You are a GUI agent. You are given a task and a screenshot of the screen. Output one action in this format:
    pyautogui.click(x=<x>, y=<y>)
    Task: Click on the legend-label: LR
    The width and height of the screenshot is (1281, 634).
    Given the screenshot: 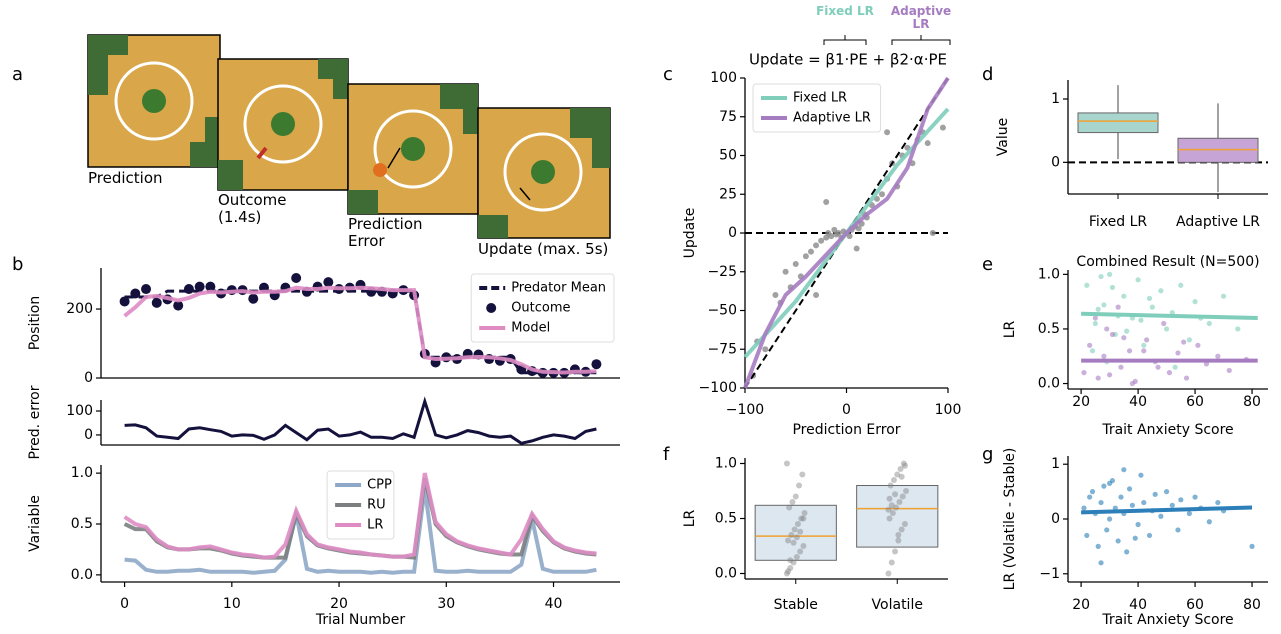 What is the action you would take?
    pyautogui.click(x=375, y=525)
    